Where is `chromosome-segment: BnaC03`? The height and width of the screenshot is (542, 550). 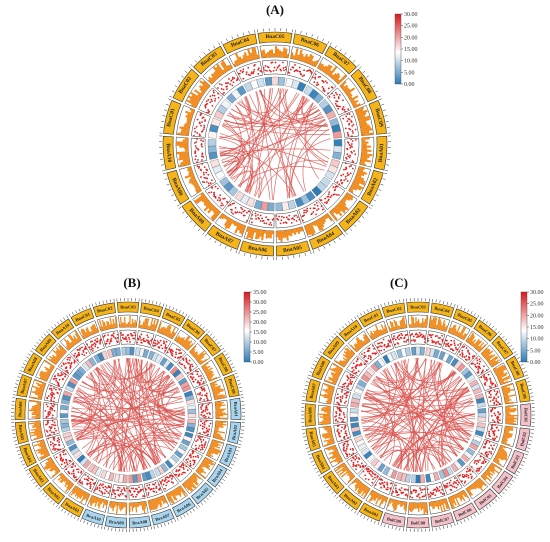 chromosome-segment: BnaC03 is located at coordinates (218, 73).